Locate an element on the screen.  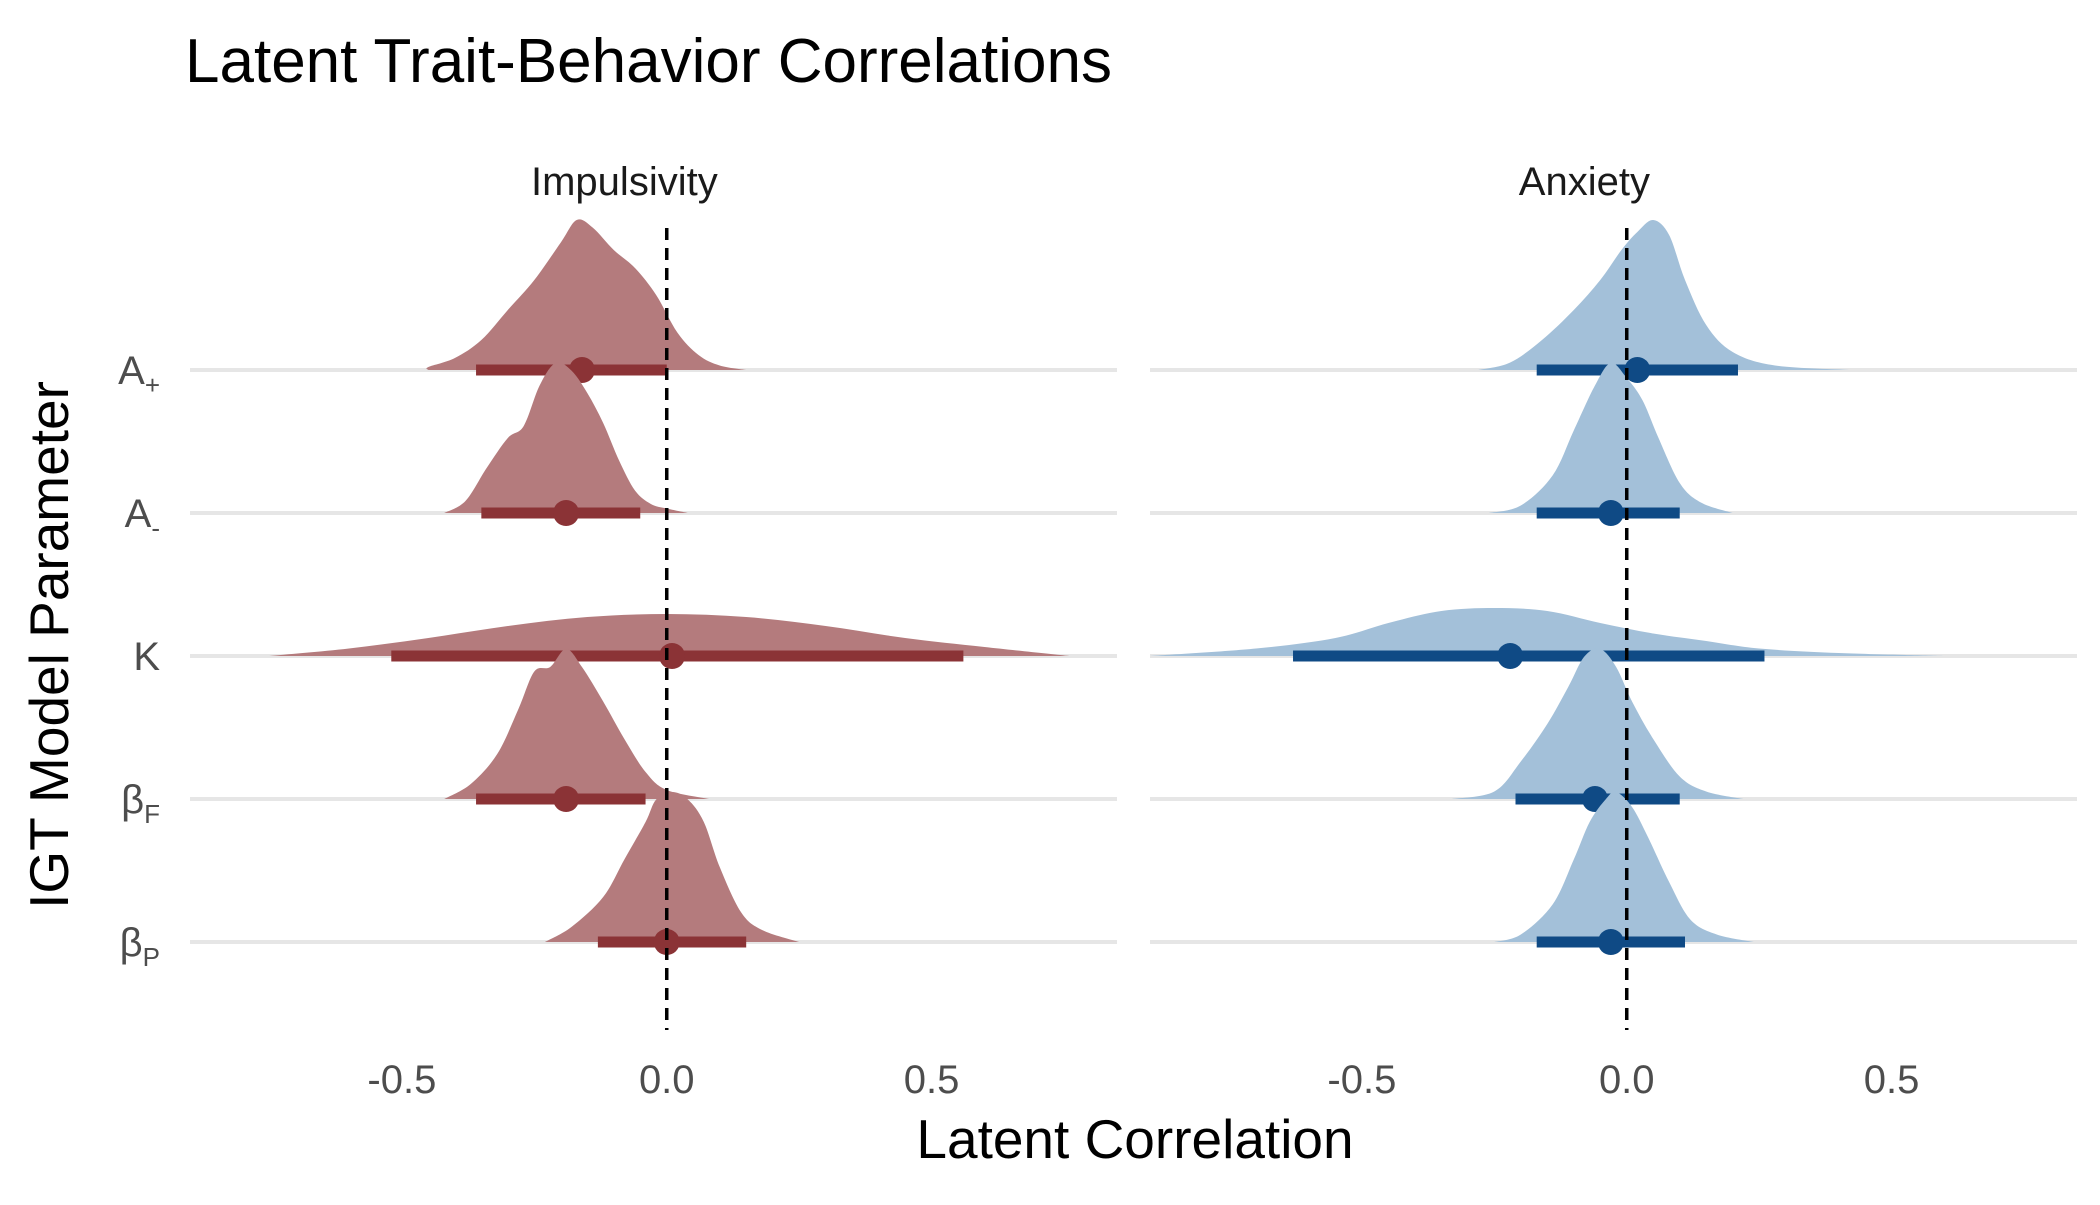
facet-label-anxiety: Anxiety is located at coordinates (1584, 182).